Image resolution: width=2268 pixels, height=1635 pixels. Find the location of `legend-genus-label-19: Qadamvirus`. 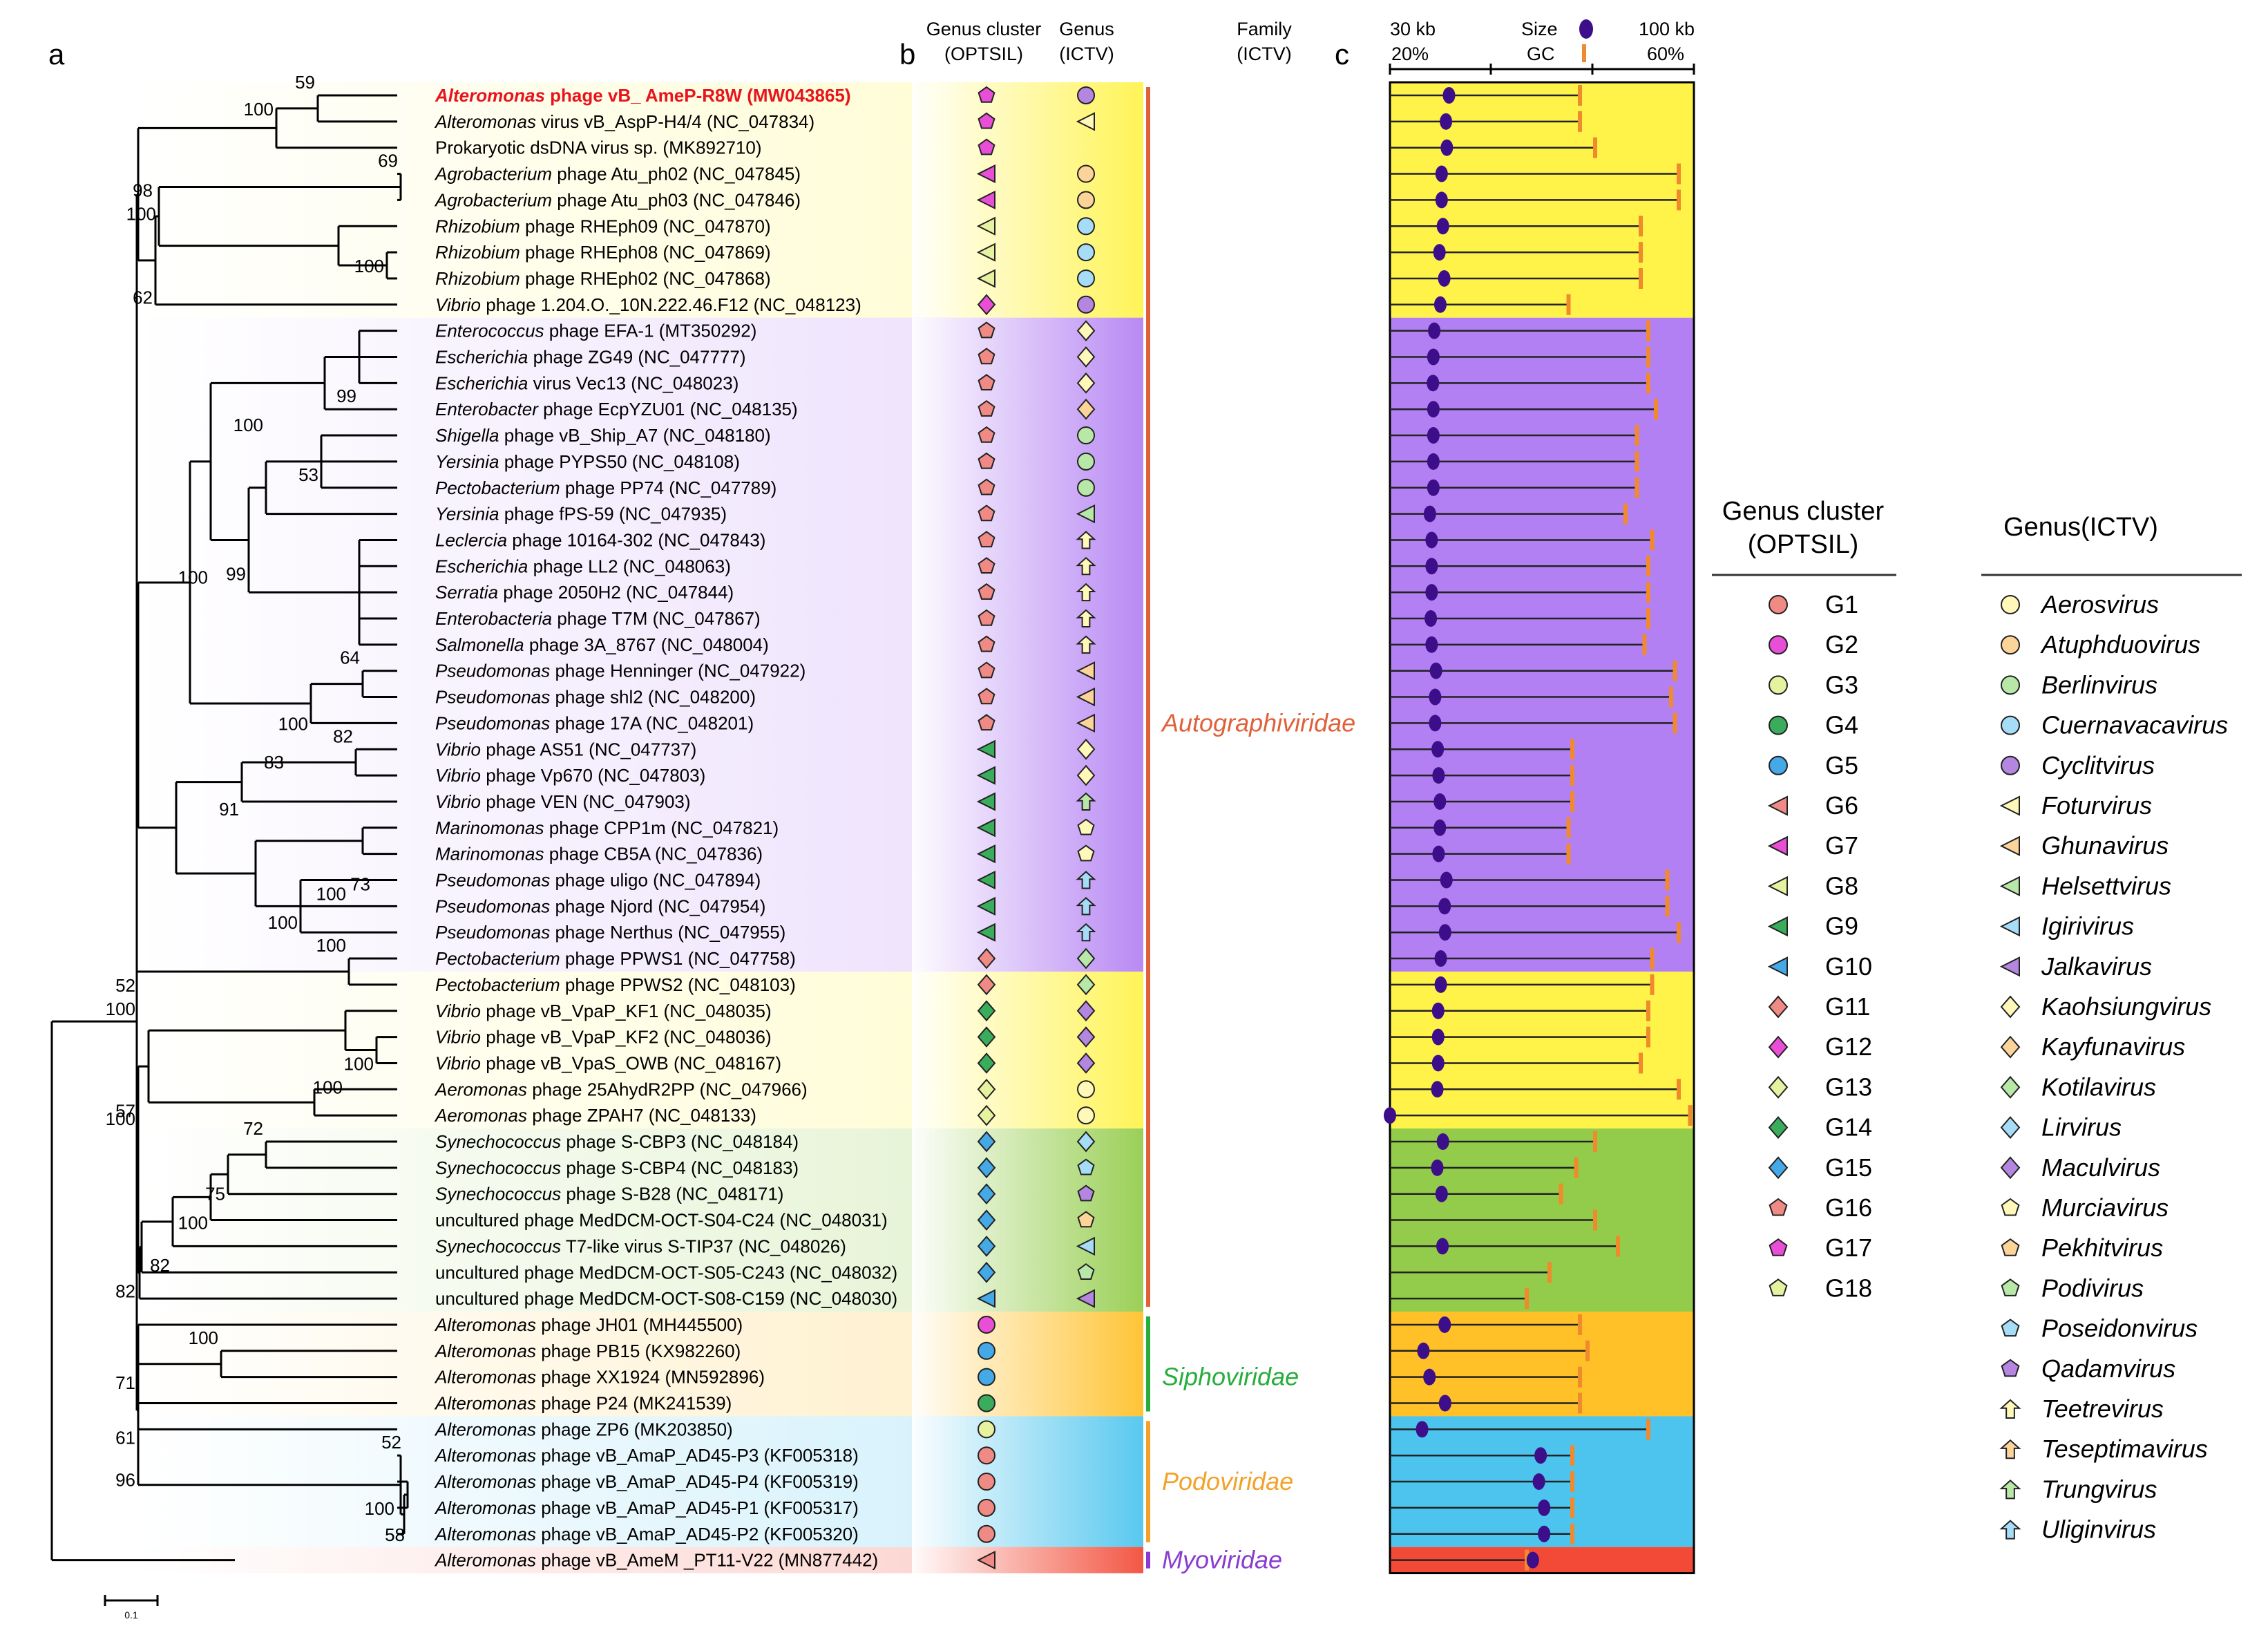

legend-genus-label-19: Qadamvirus is located at coordinates (2108, 1368).